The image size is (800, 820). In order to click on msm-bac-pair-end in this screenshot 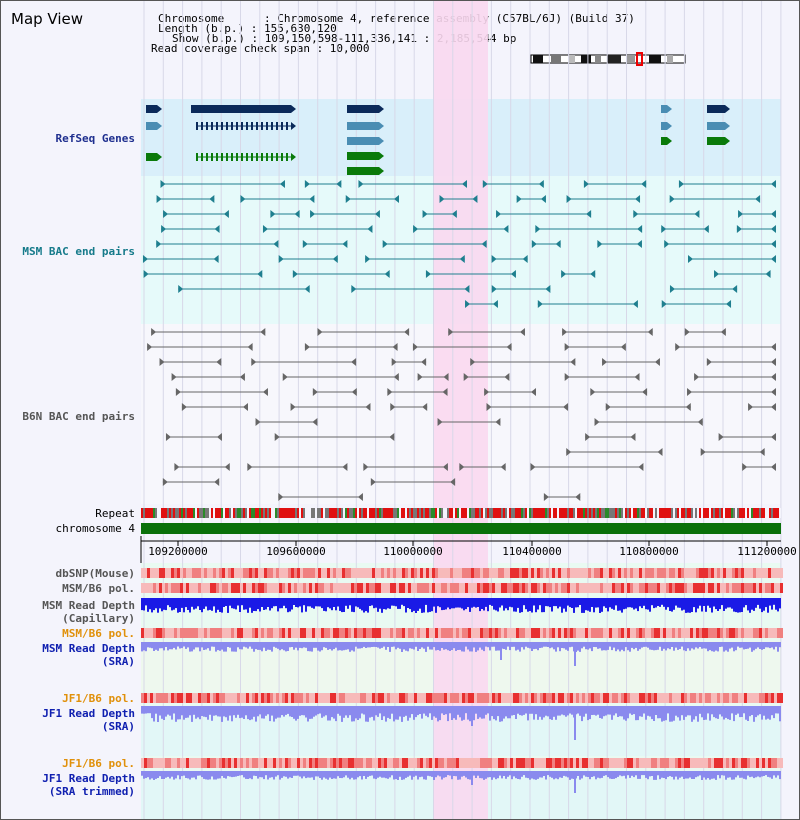, I will do `click(691, 259)`.